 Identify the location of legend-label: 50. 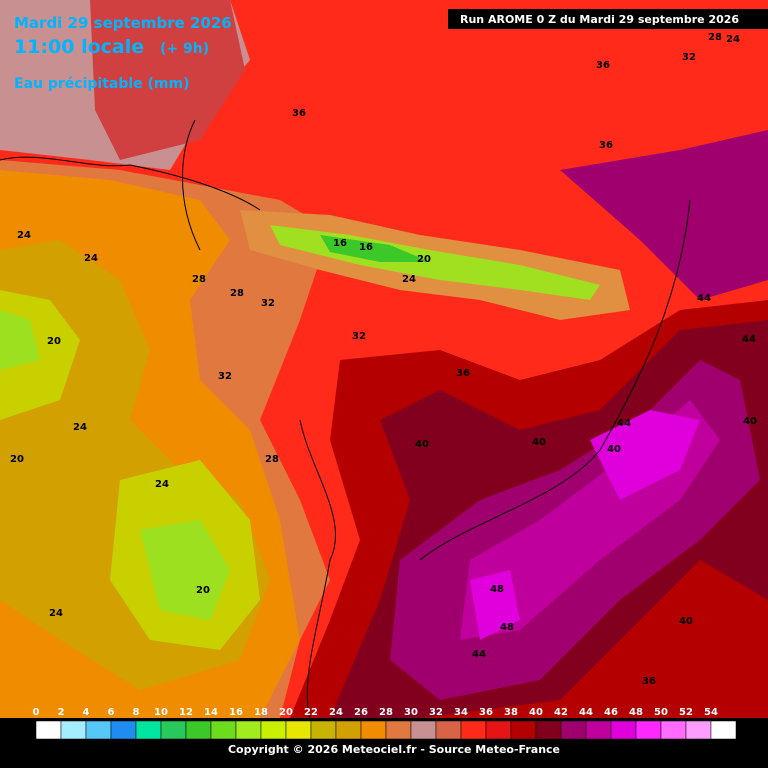
(661, 712).